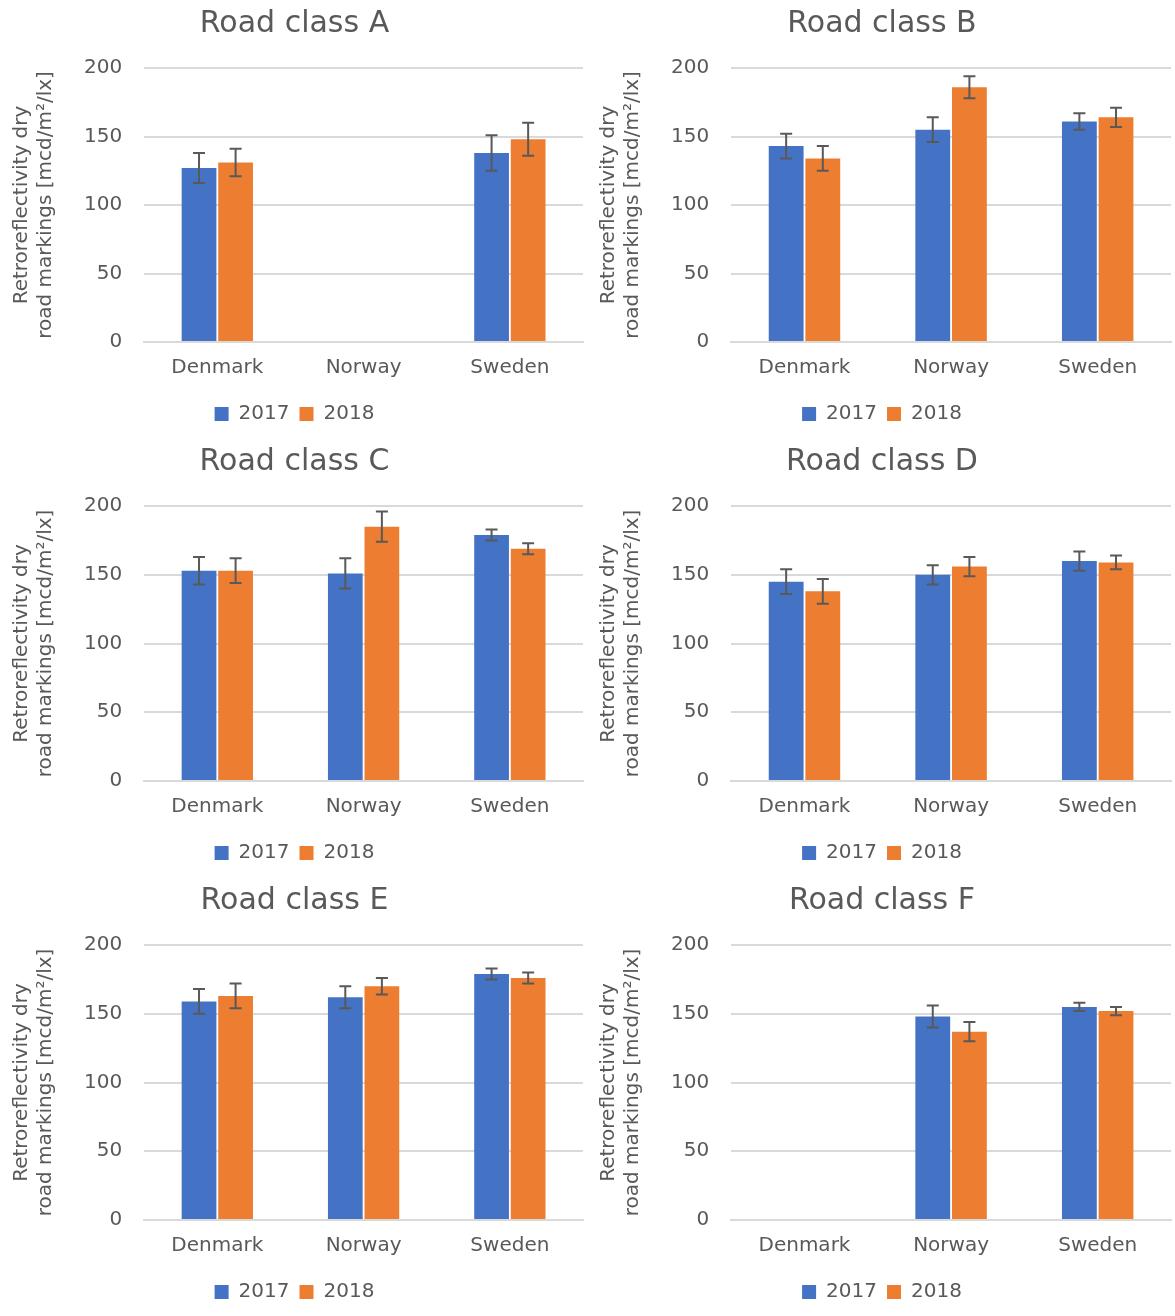 The height and width of the screenshot is (1316, 1175). Describe the element at coordinates (882, 21) in the screenshot. I see `chart-title: Road class B` at that location.